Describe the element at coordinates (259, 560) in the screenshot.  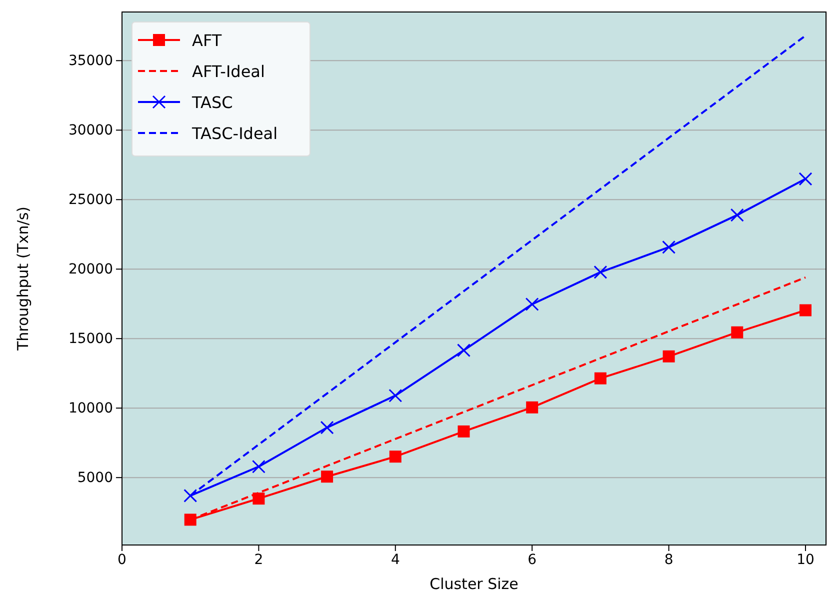
I see `x-tick-label: 2` at that location.